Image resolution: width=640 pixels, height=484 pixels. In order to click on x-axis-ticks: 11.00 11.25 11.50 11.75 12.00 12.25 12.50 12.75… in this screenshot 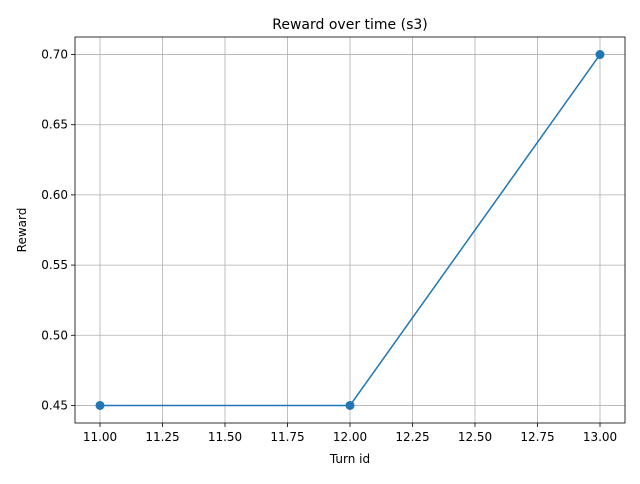, I will do `click(350, 433)`.